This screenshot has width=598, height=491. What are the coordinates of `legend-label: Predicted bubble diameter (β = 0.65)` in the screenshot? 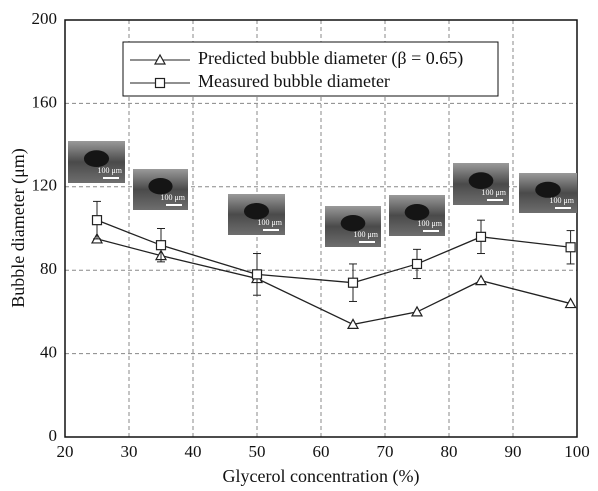 It's located at (330, 58).